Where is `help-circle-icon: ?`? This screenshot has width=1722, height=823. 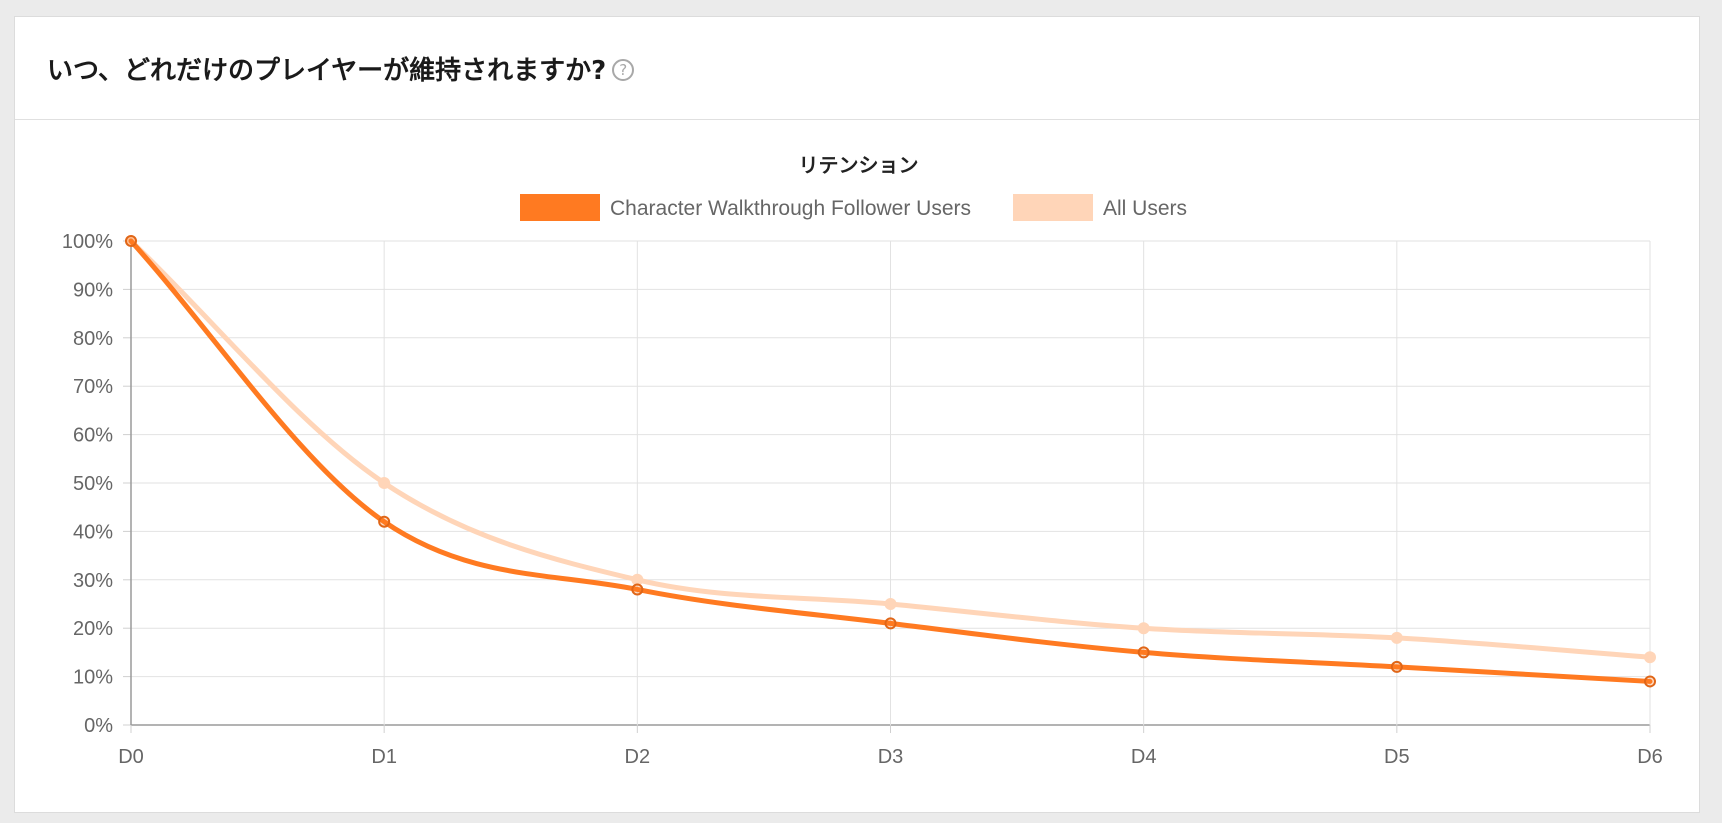
help-circle-icon: ? is located at coordinates (623, 69).